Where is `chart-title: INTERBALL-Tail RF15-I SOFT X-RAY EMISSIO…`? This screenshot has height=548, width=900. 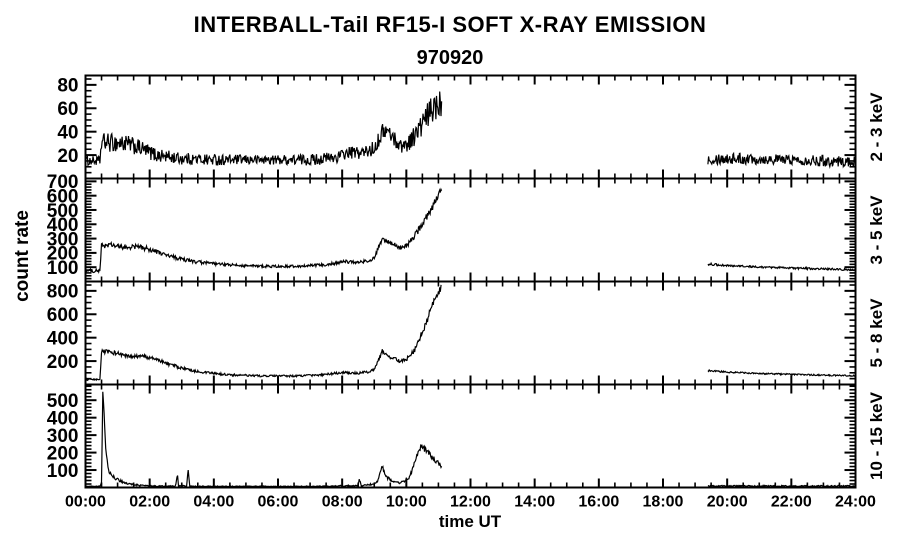
chart-title: INTERBALL-Tail RF15-I SOFT X-RAY EMISSIO… is located at coordinates (450, 24).